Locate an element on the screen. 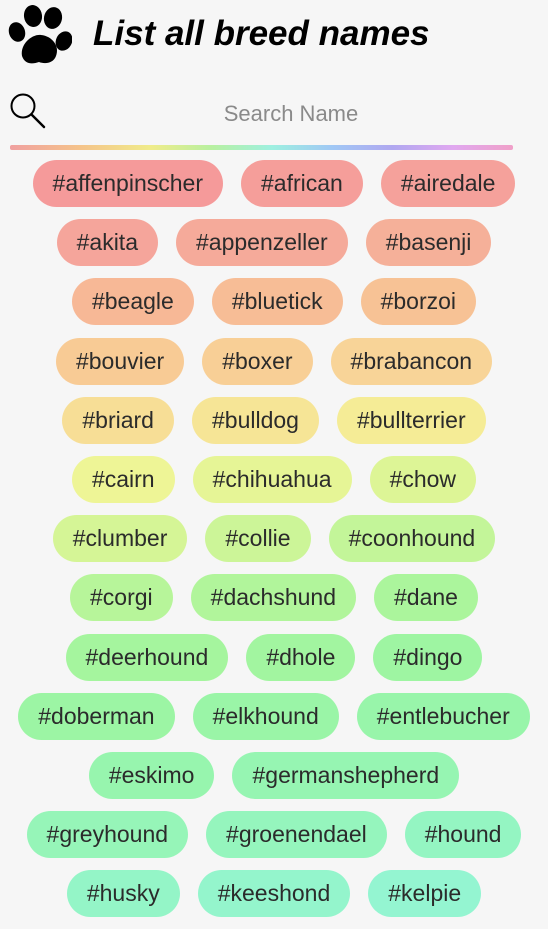 The height and width of the screenshot is (929, 548). breed-tag: #cairn is located at coordinates (123, 479).